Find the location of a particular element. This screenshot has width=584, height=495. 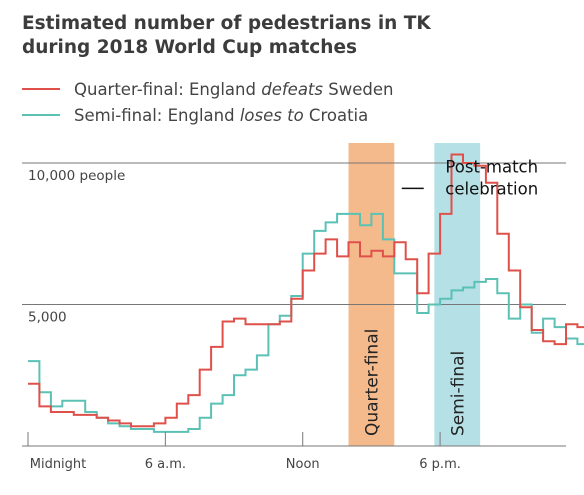

annotation-line2: celebration is located at coordinates (491, 188).